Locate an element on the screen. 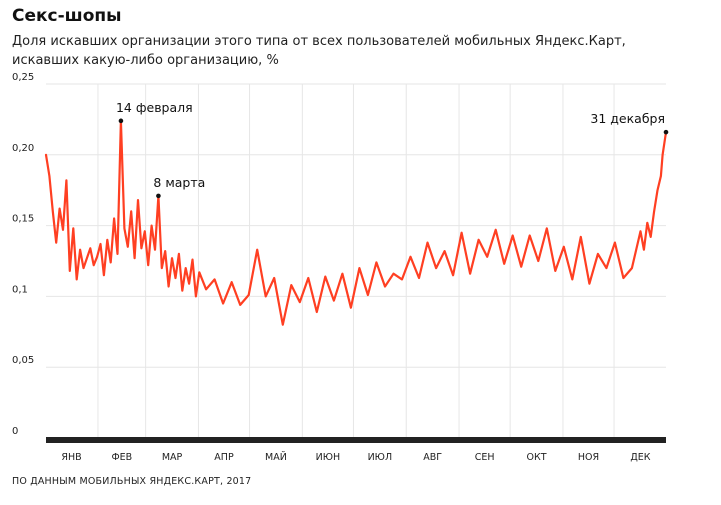 The width and height of the screenshot is (721, 505). x-tick-label: АПР is located at coordinates (224, 457).